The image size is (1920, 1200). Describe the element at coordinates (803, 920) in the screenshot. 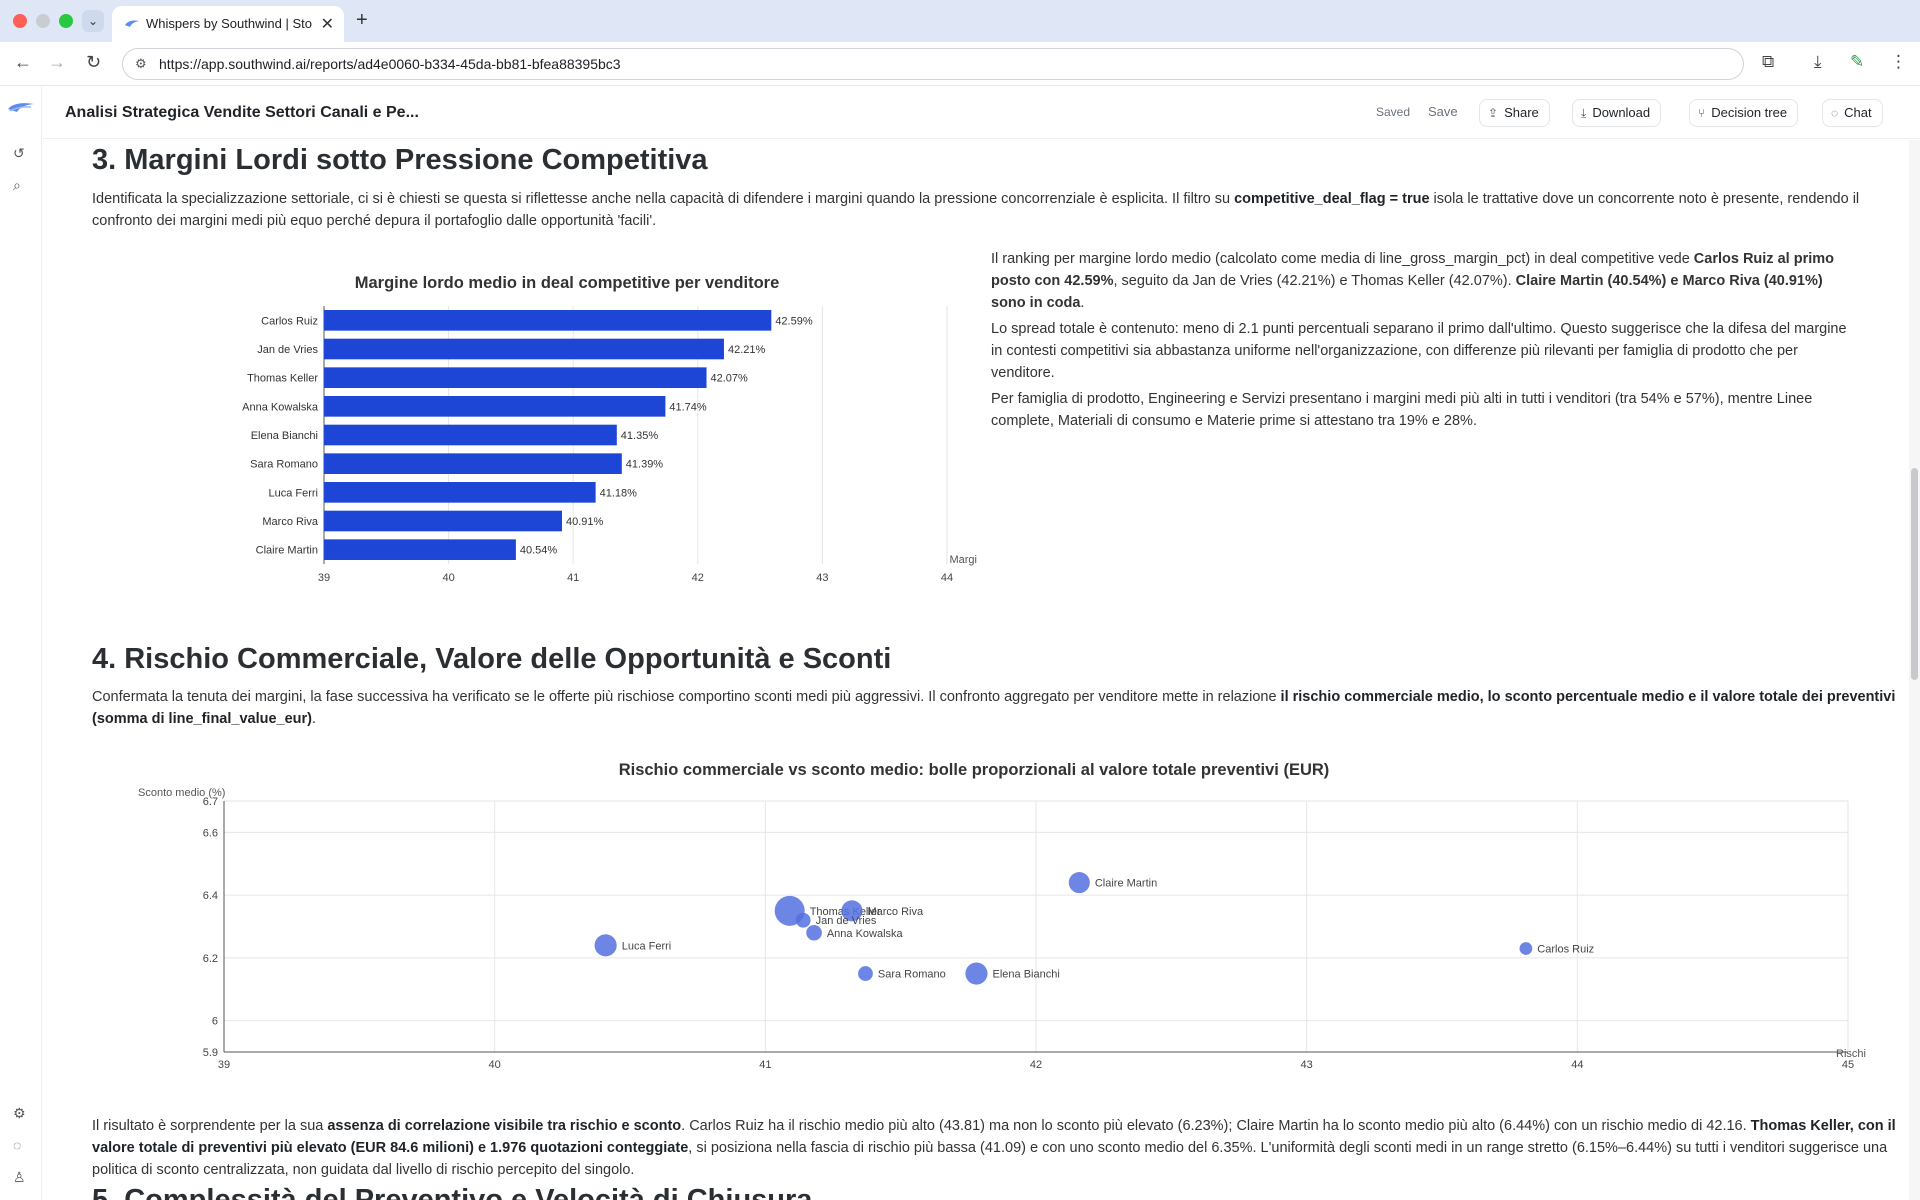

I see `bubble-jan-de-vries` at that location.